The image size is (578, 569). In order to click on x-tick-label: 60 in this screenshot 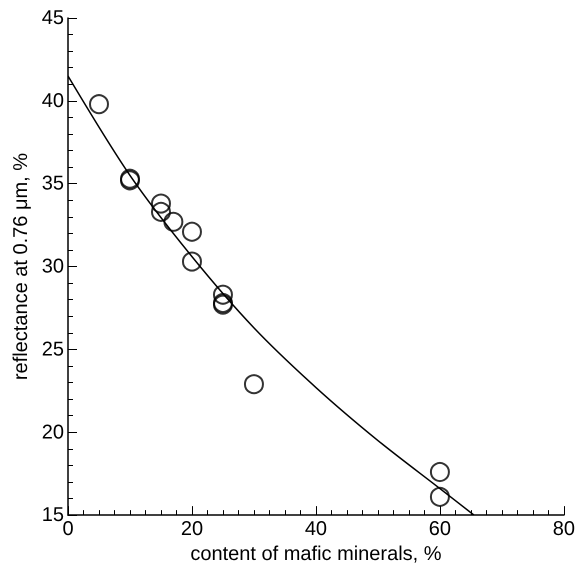, I will do `click(440, 529)`.